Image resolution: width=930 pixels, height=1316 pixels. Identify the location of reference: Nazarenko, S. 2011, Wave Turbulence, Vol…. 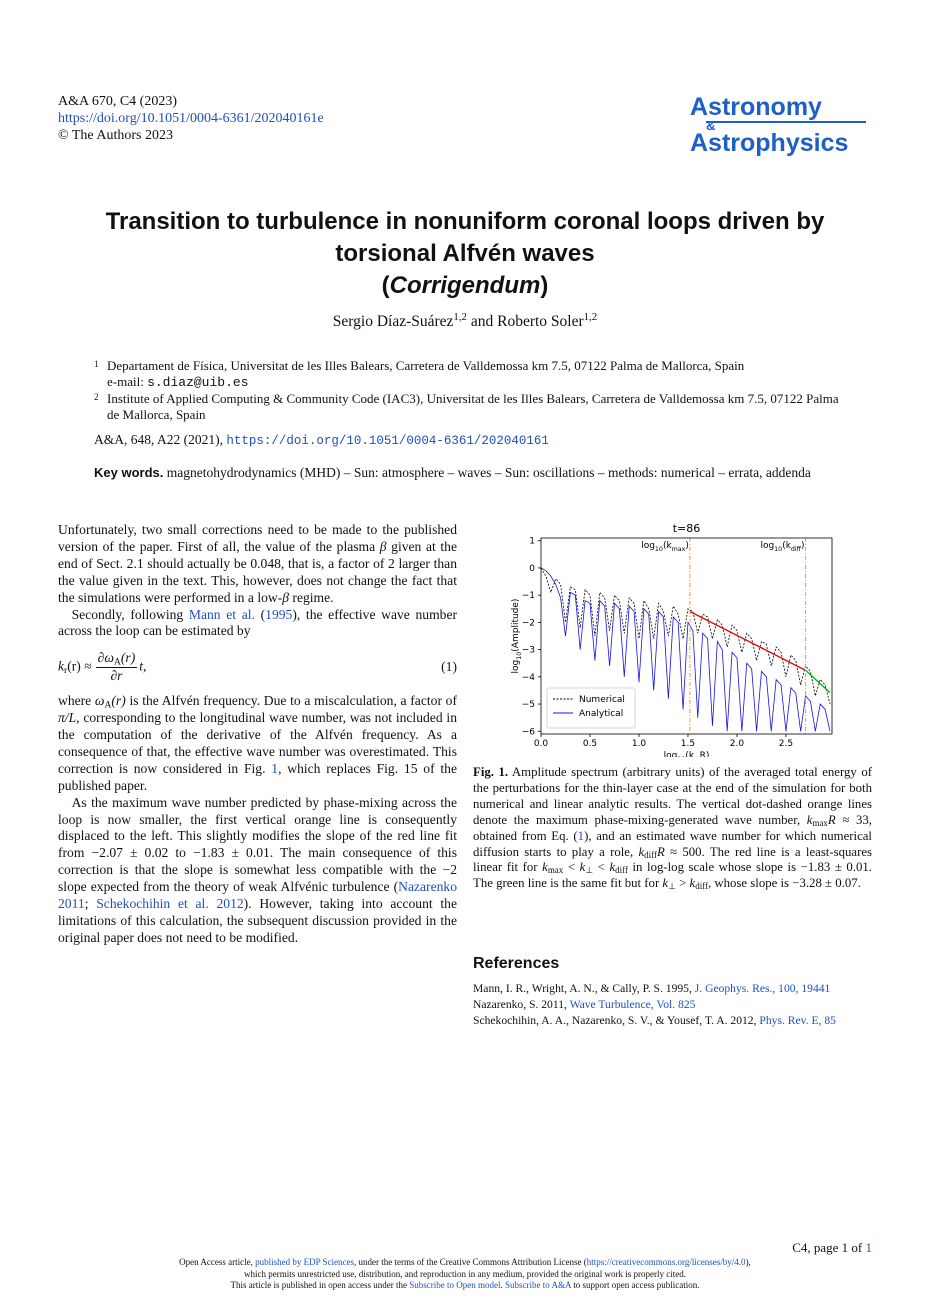
(672, 1005).